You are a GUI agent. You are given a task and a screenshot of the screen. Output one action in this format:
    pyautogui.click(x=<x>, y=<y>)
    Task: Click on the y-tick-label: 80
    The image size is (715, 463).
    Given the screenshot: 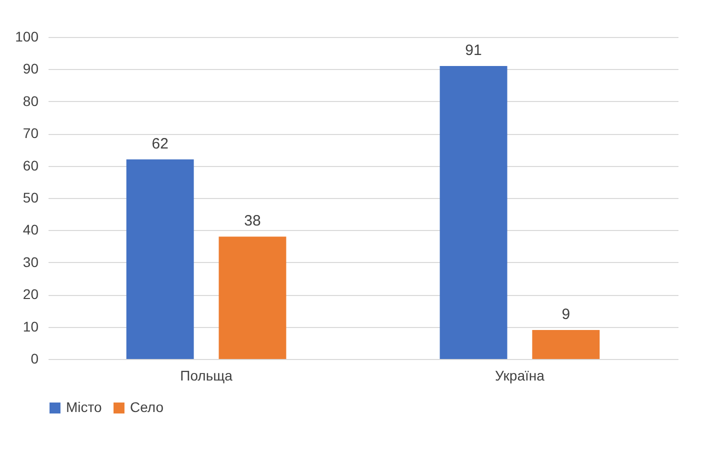 What is the action you would take?
    pyautogui.click(x=30, y=100)
    